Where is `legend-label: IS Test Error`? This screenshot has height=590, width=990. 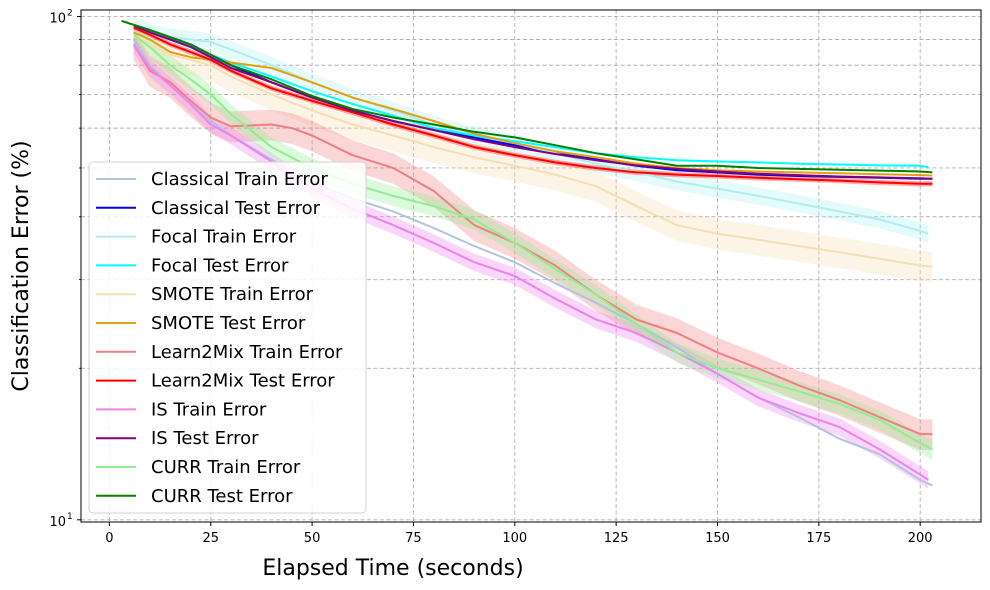 legend-label: IS Test Error is located at coordinates (205, 438).